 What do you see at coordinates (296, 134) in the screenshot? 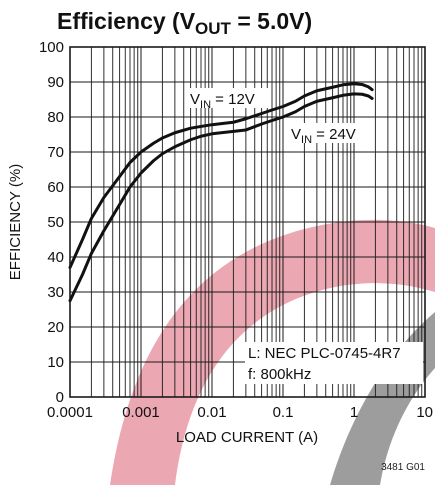
I see `series-label-24v-prefix: V` at bounding box center [296, 134].